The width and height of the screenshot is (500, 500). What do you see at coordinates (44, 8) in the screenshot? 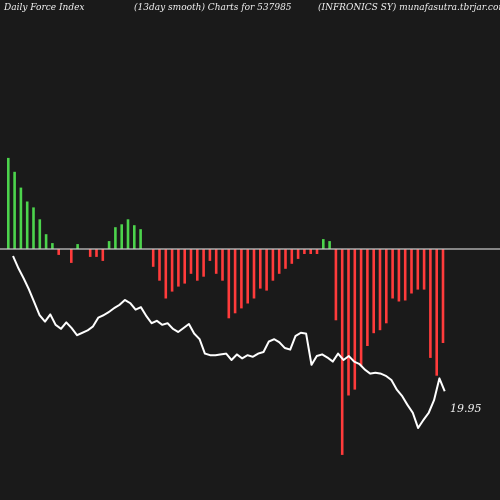
I see `header-indicator-title: Daily Force Index` at bounding box center [44, 8].